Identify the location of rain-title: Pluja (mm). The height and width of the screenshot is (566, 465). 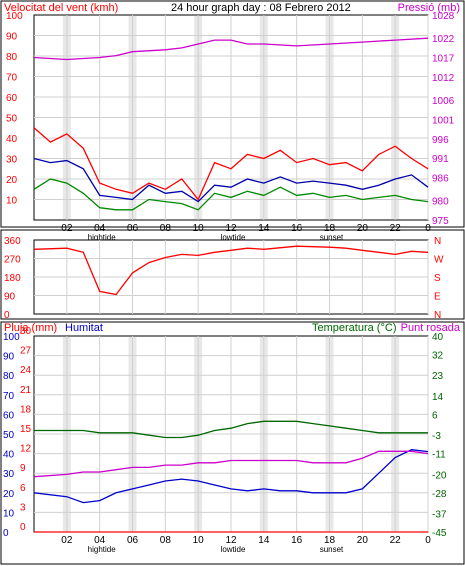
(30, 328).